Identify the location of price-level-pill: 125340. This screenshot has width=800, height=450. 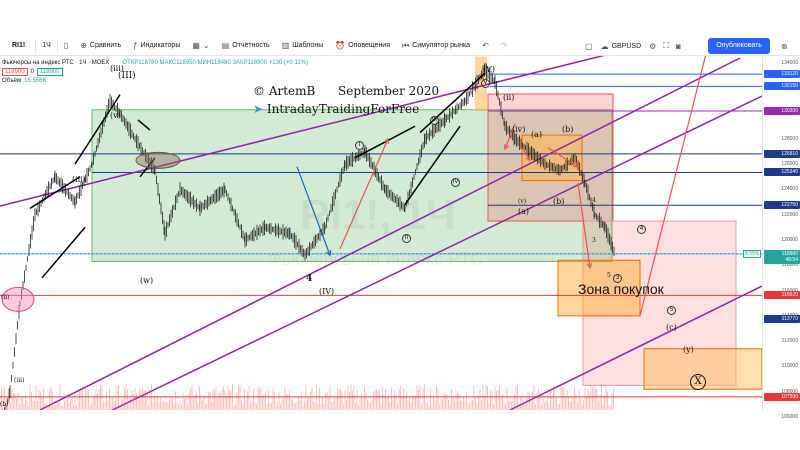
(782, 172).